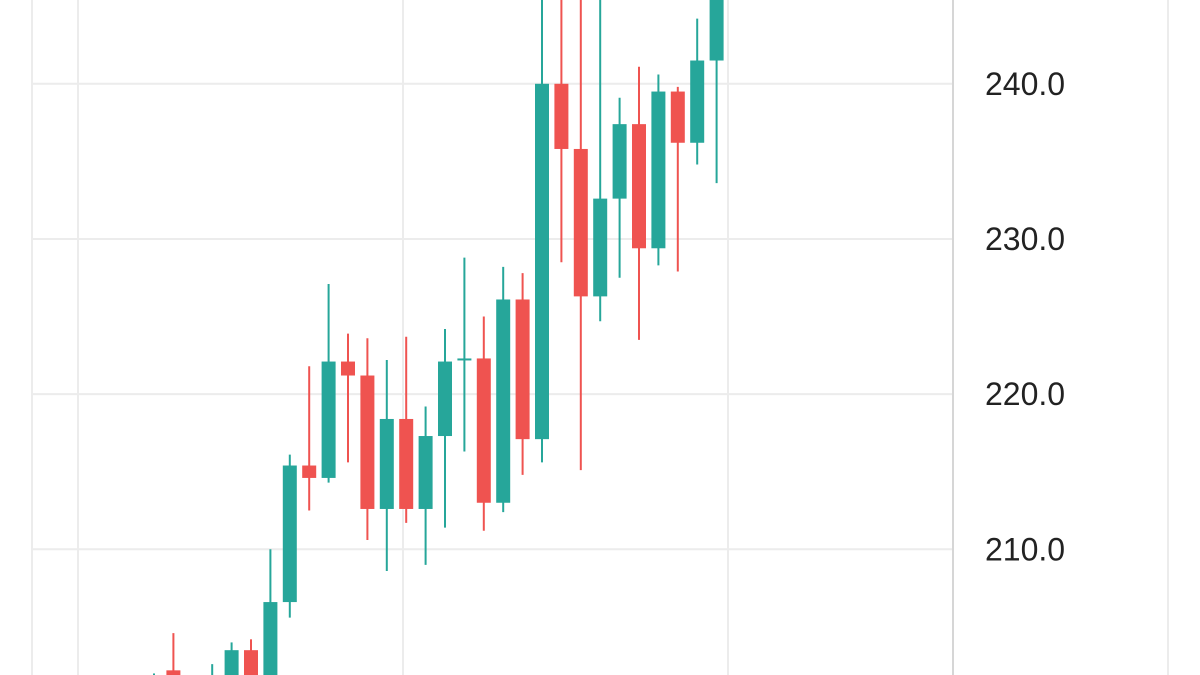  What do you see at coordinates (1025, 394) in the screenshot?
I see `y-tick-label: 220.0` at bounding box center [1025, 394].